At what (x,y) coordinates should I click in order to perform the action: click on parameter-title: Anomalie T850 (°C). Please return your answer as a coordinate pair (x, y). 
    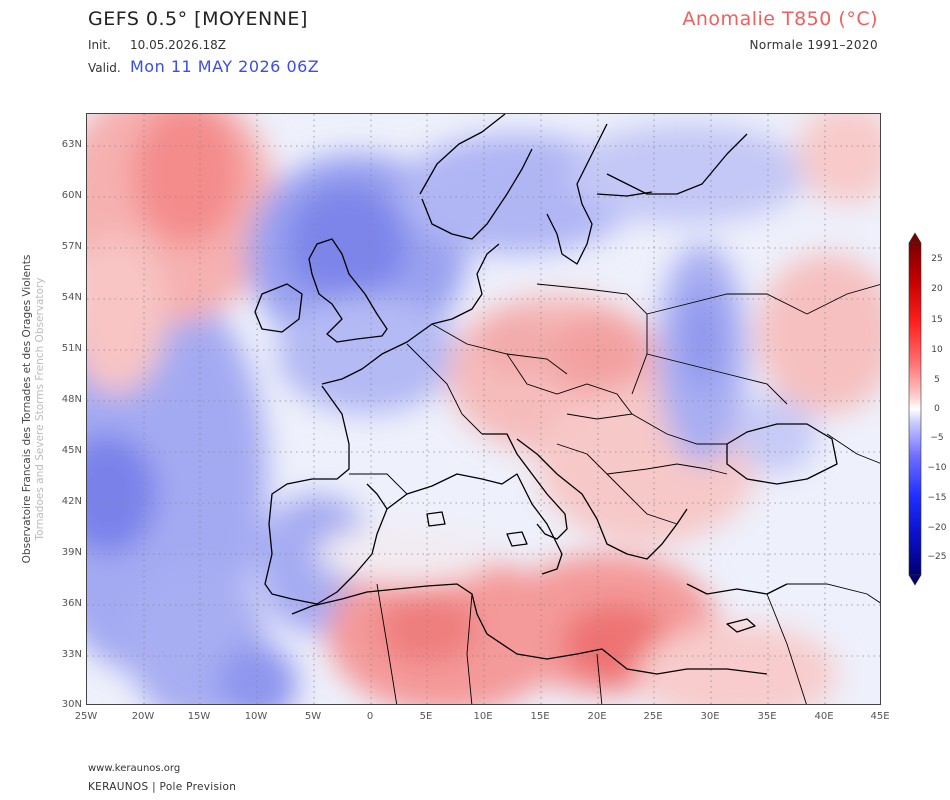
    Looking at the image, I should click on (780, 19).